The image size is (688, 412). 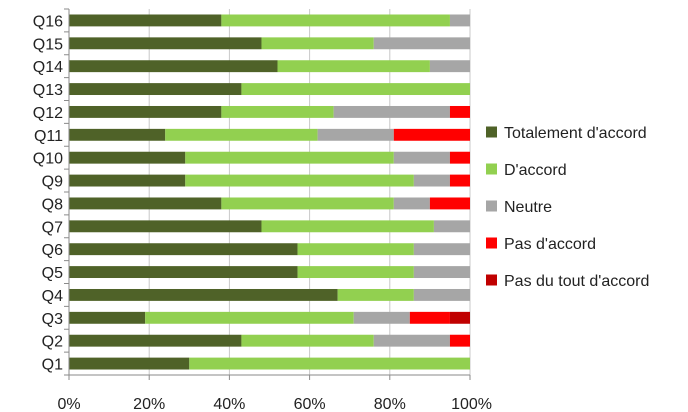 I want to click on bar-q15-neutre, so click(x=421, y=43).